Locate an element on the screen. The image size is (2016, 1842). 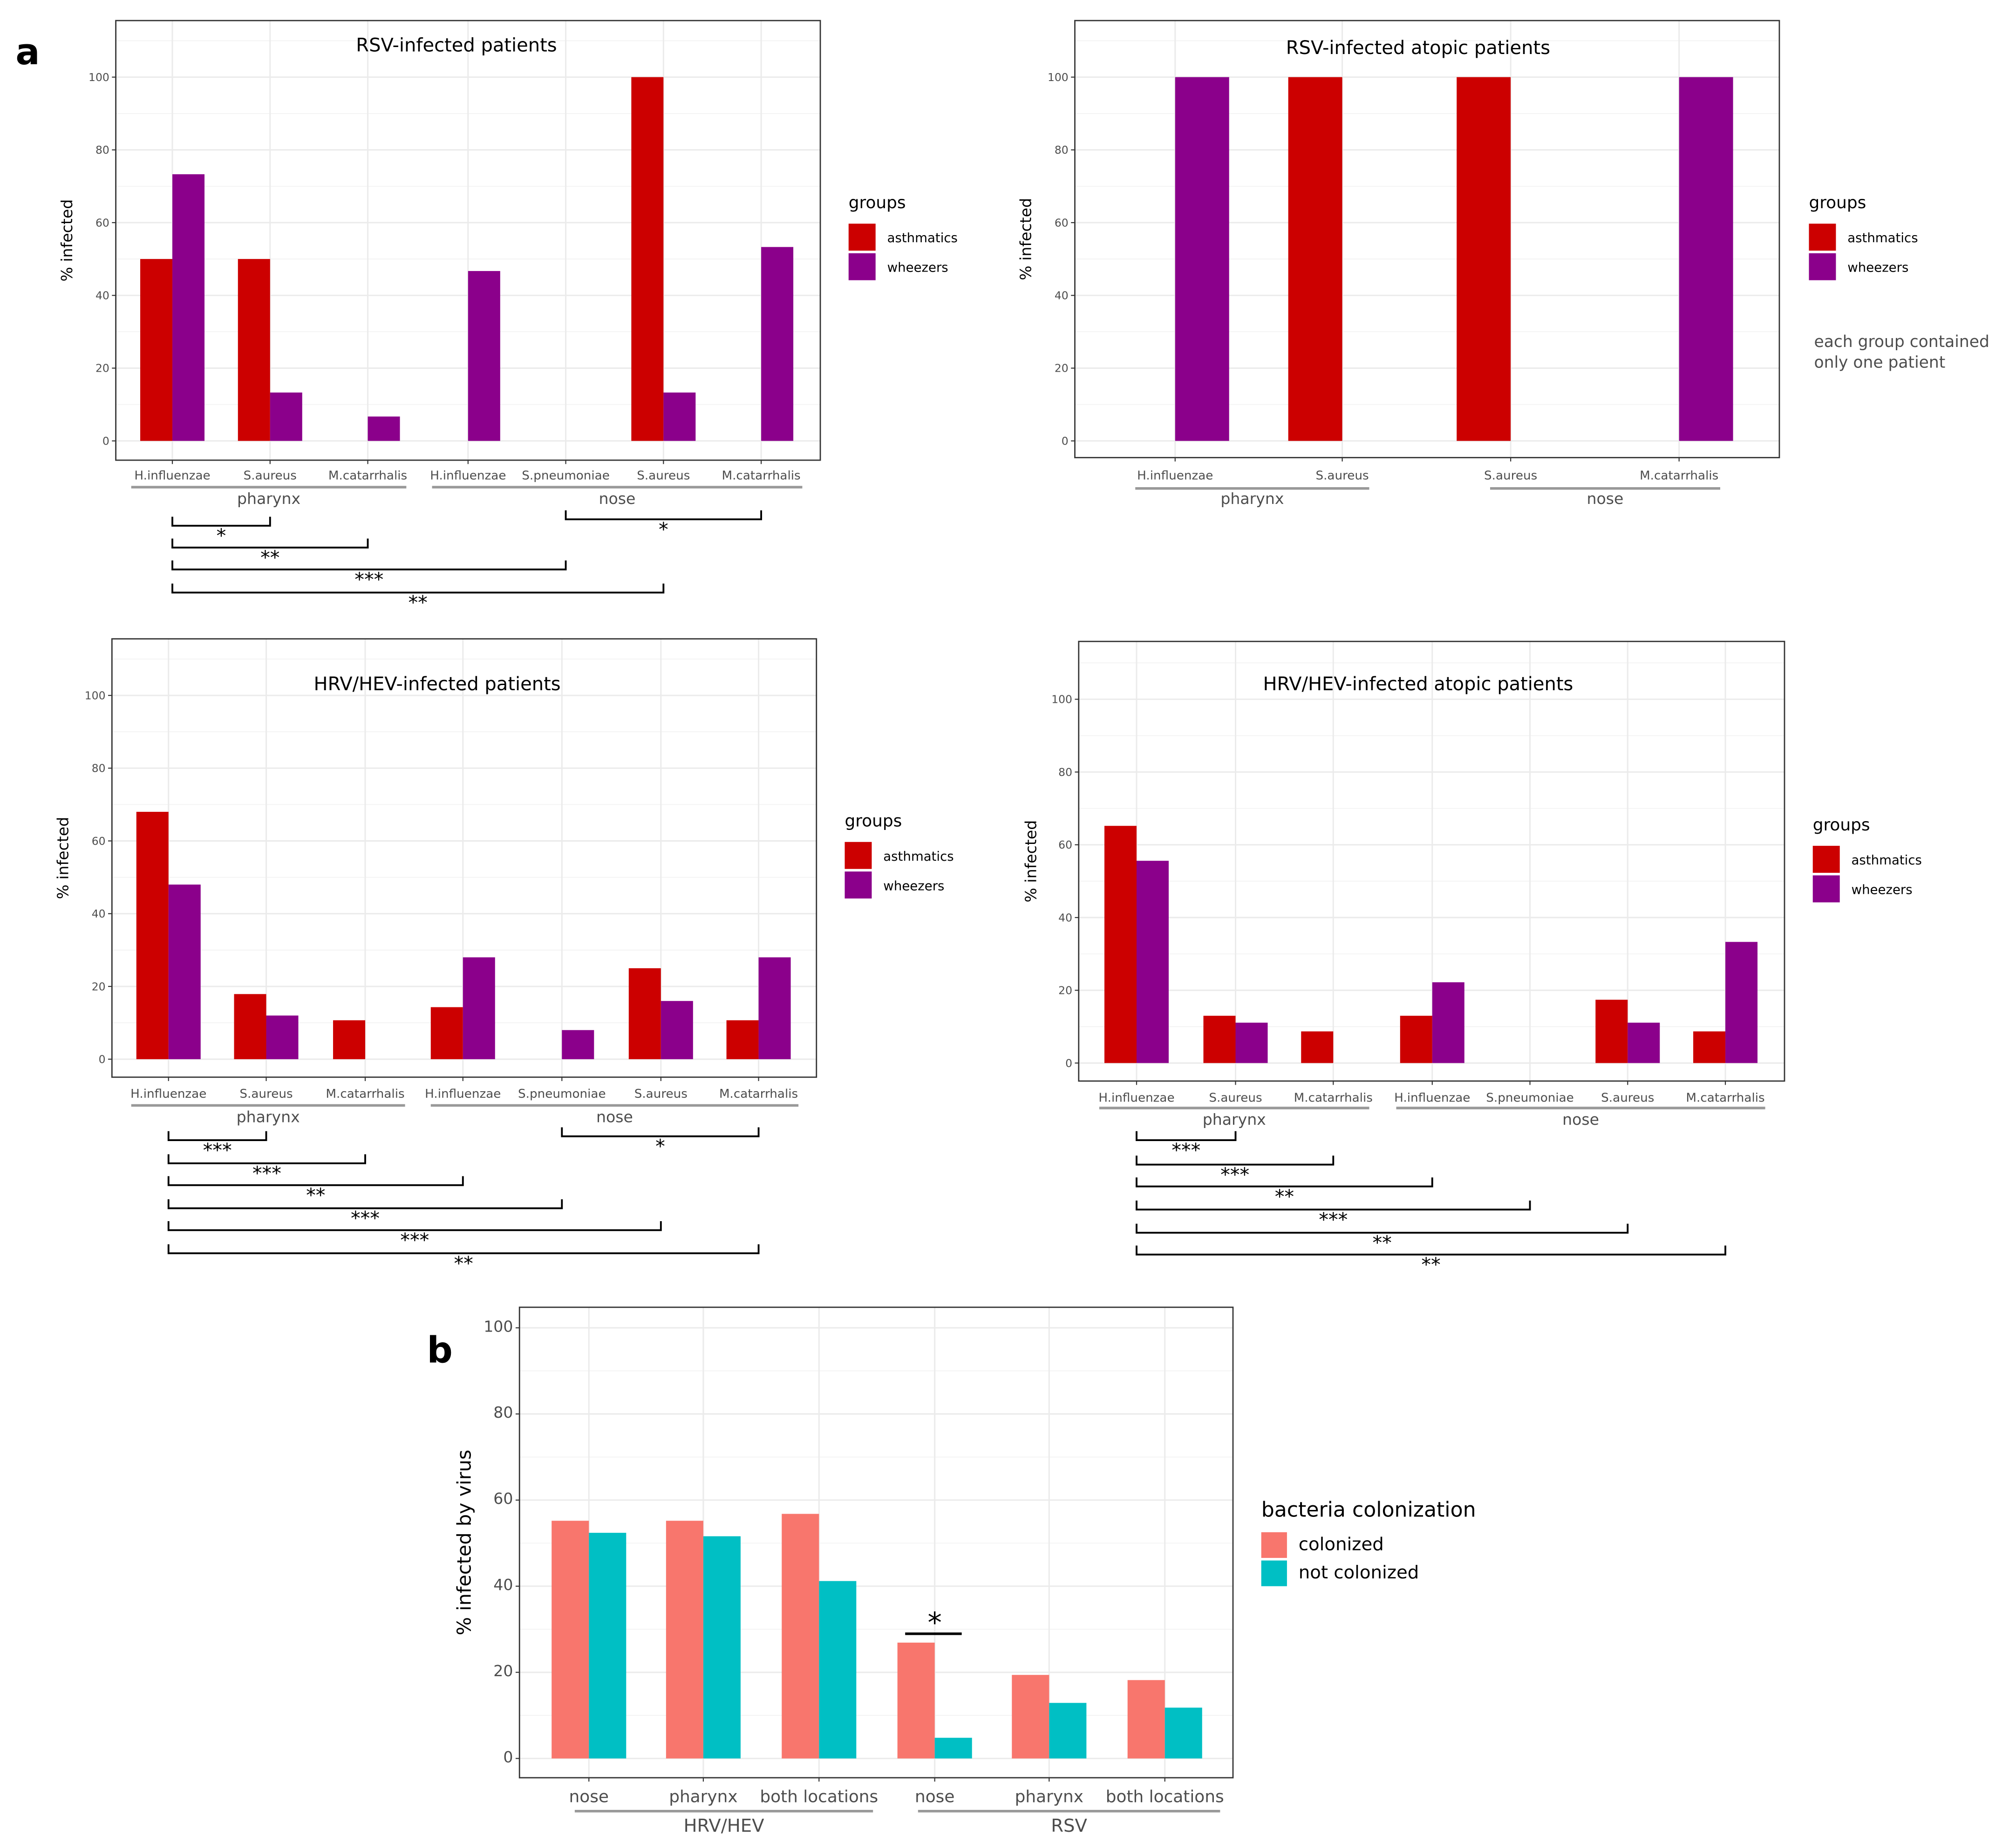
chart-title: HRV/HEV-infected patients is located at coordinates (437, 684).